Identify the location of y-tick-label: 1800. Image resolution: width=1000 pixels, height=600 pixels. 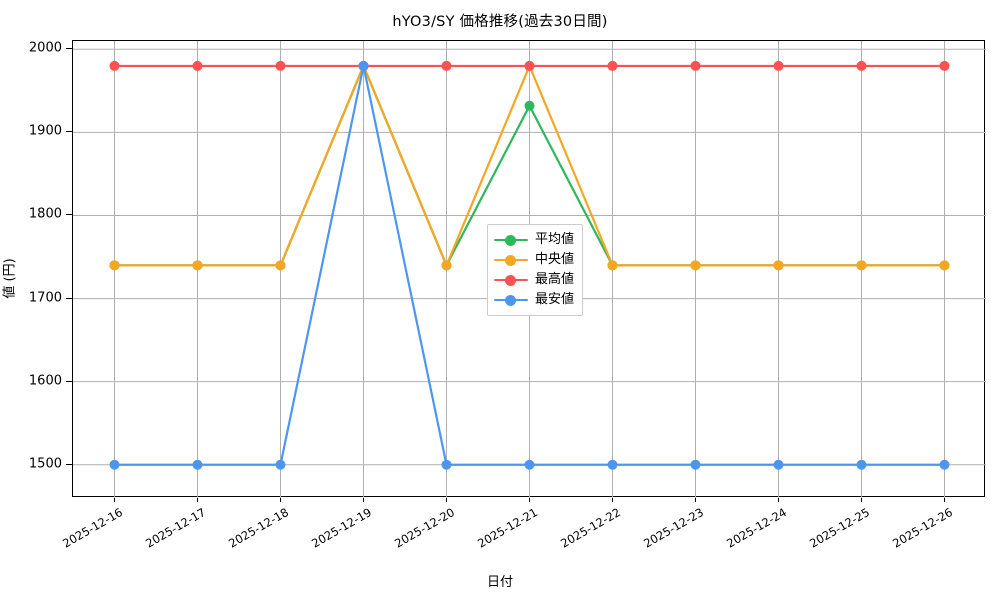
(45, 214).